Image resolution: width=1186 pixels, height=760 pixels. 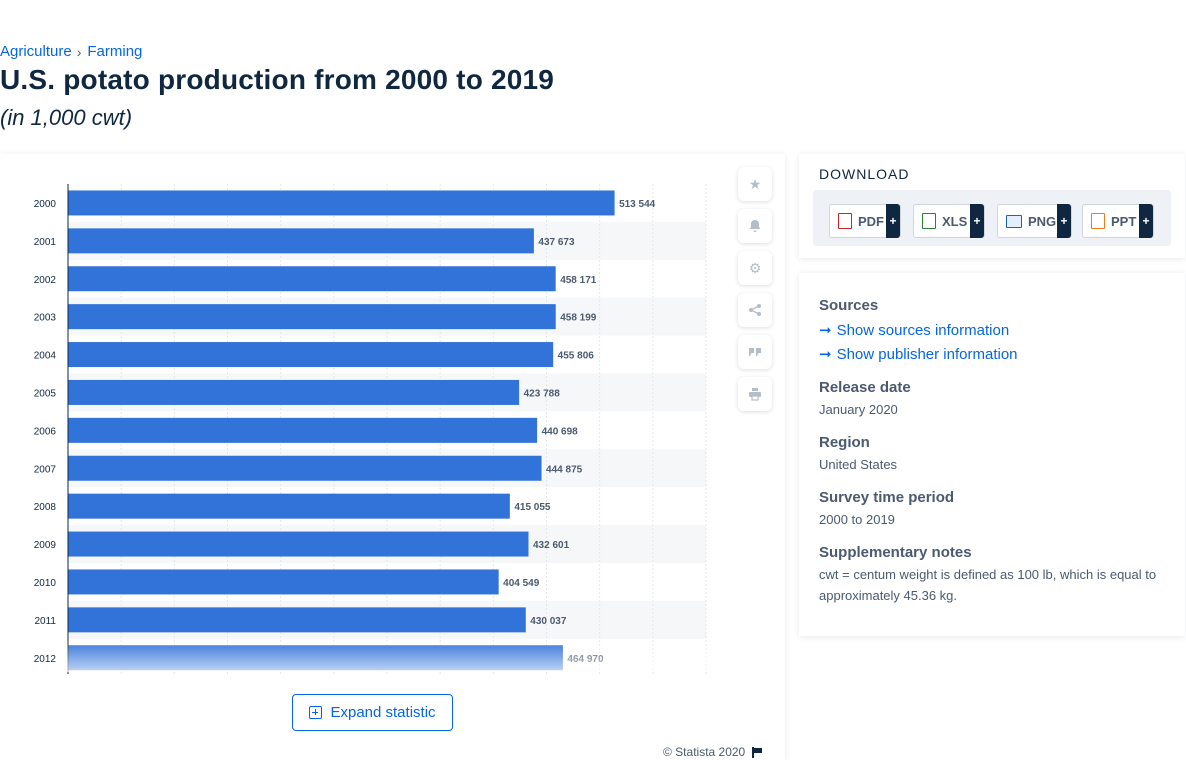 What do you see at coordinates (311, 355) in the screenshot?
I see `bar-2004` at bounding box center [311, 355].